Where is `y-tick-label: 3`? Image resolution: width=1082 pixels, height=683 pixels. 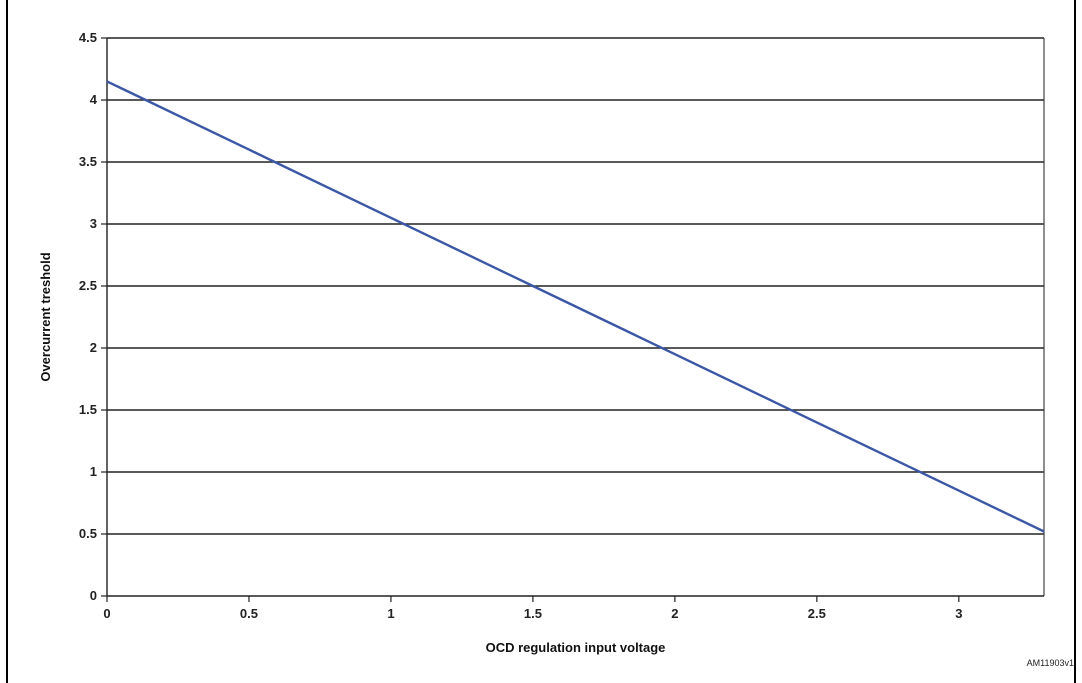
y-tick-label: 3 is located at coordinates (93, 223).